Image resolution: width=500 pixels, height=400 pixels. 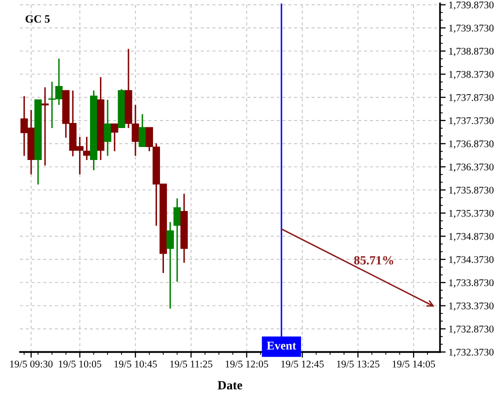 I want to click on y-tick-label: 1,734.8730, so click(x=471, y=237).